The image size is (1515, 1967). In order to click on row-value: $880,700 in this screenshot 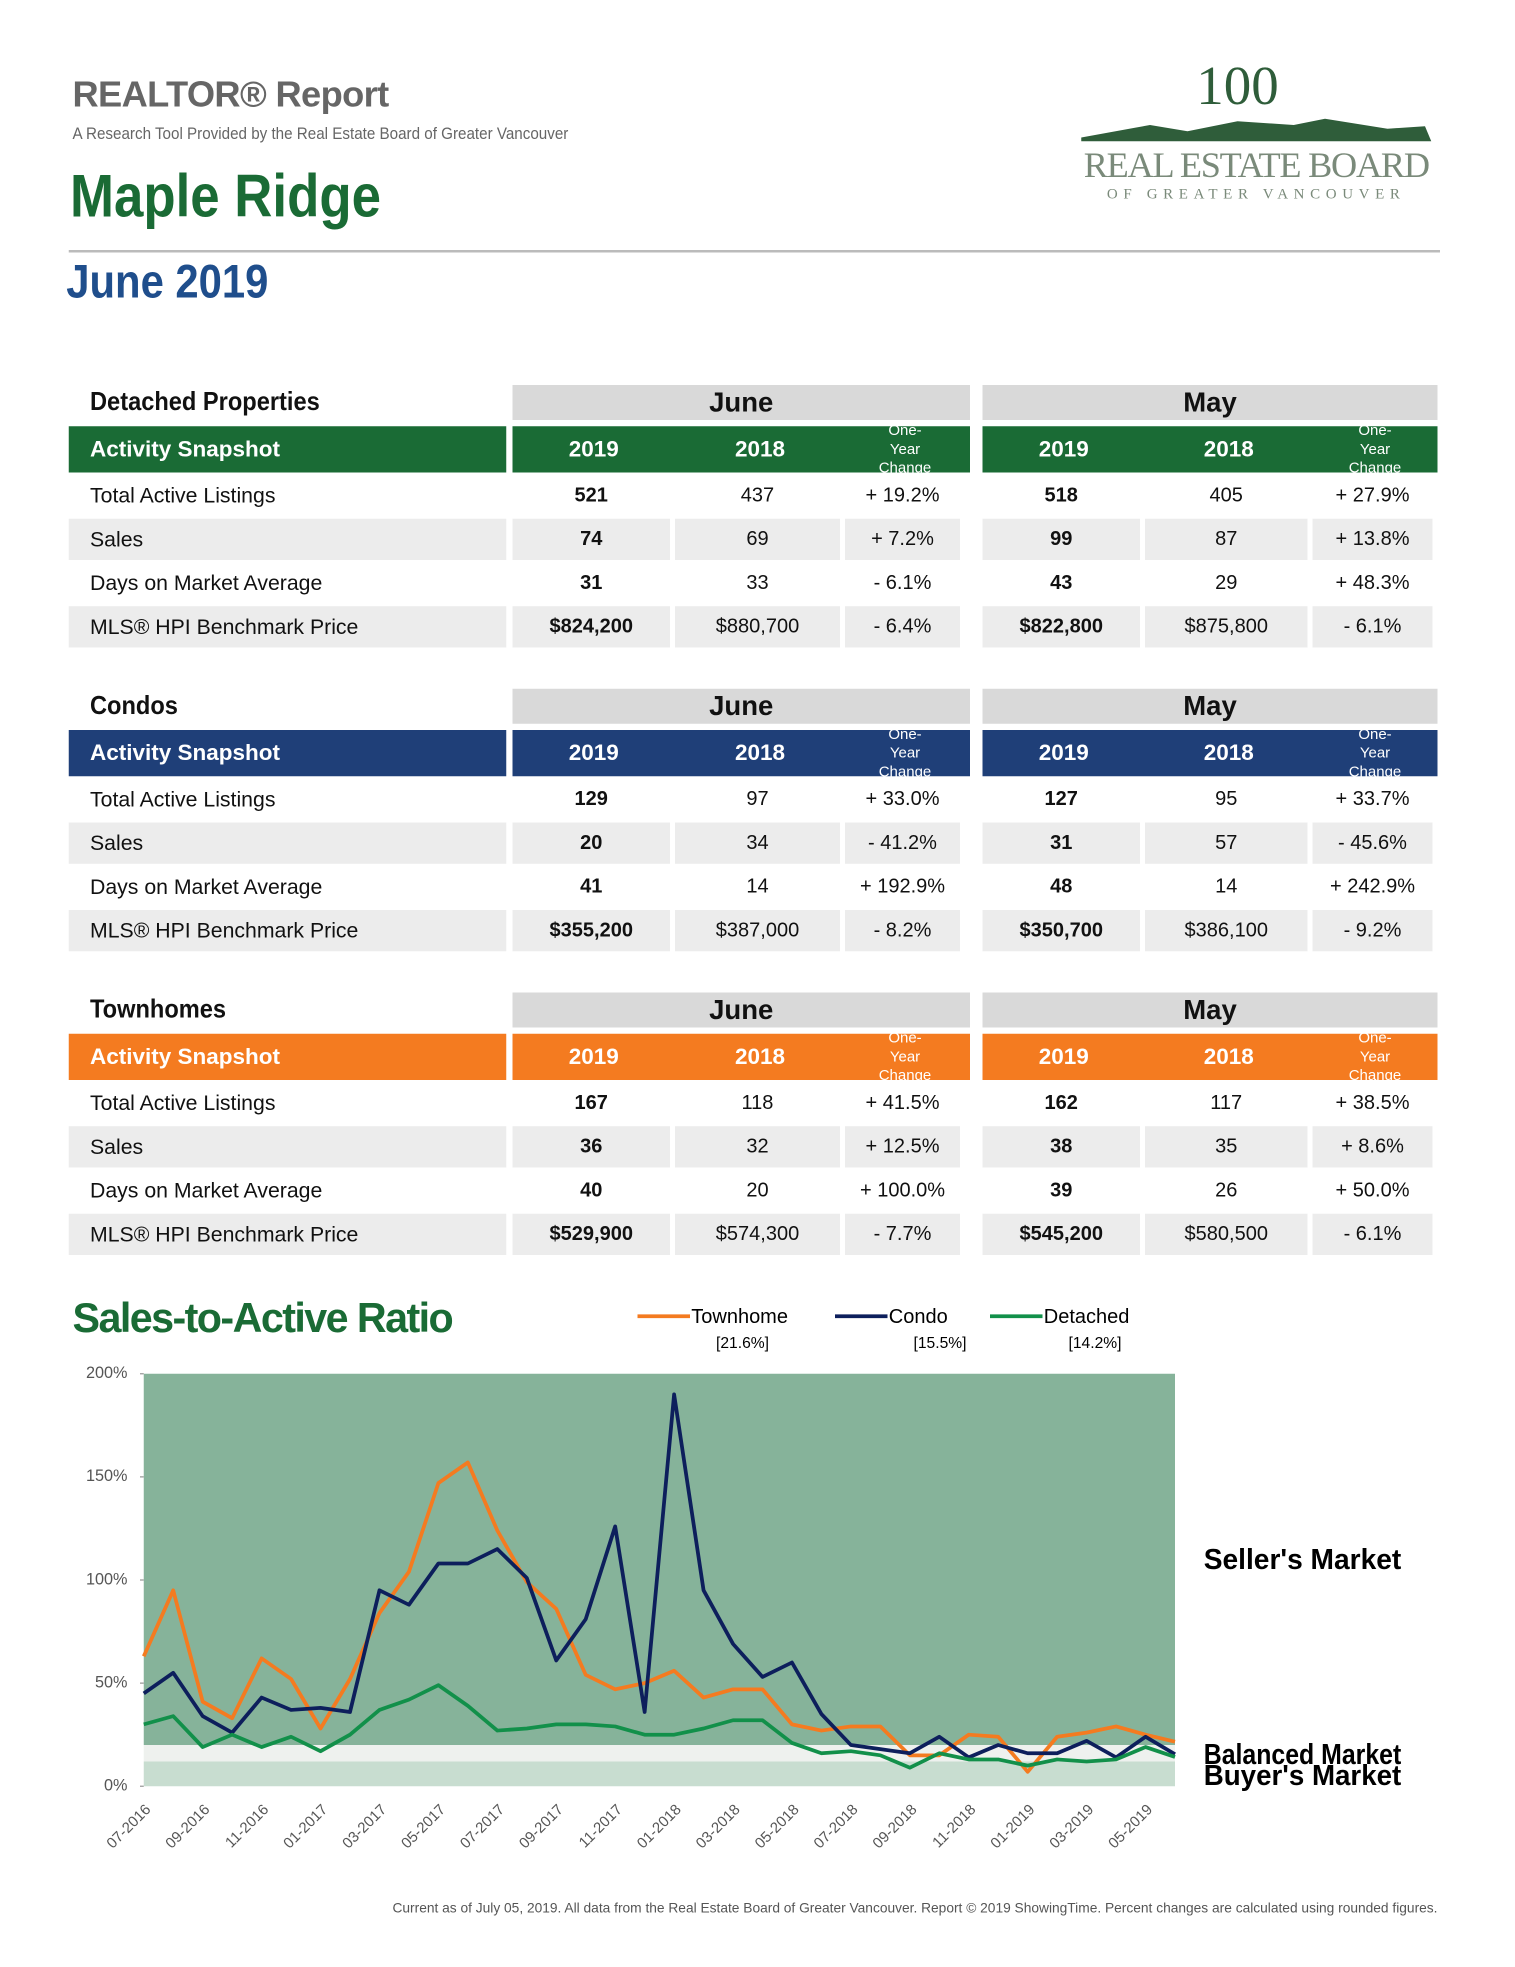, I will do `click(757, 627)`.